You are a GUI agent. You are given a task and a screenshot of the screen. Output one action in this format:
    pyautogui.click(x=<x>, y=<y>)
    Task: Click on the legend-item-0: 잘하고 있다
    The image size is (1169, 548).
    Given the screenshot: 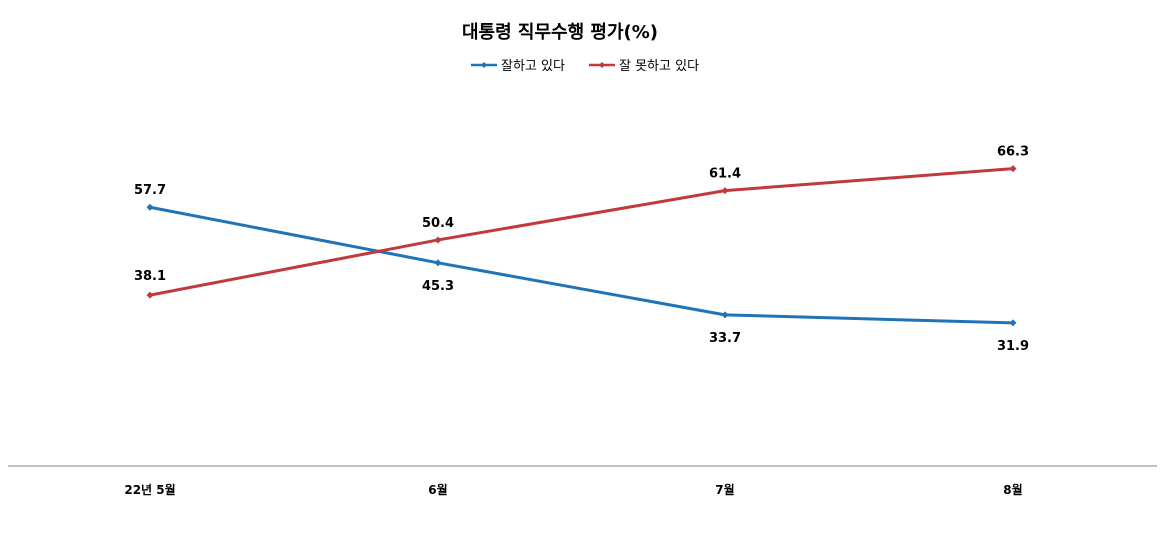 What is the action you would take?
    pyautogui.click(x=518, y=66)
    